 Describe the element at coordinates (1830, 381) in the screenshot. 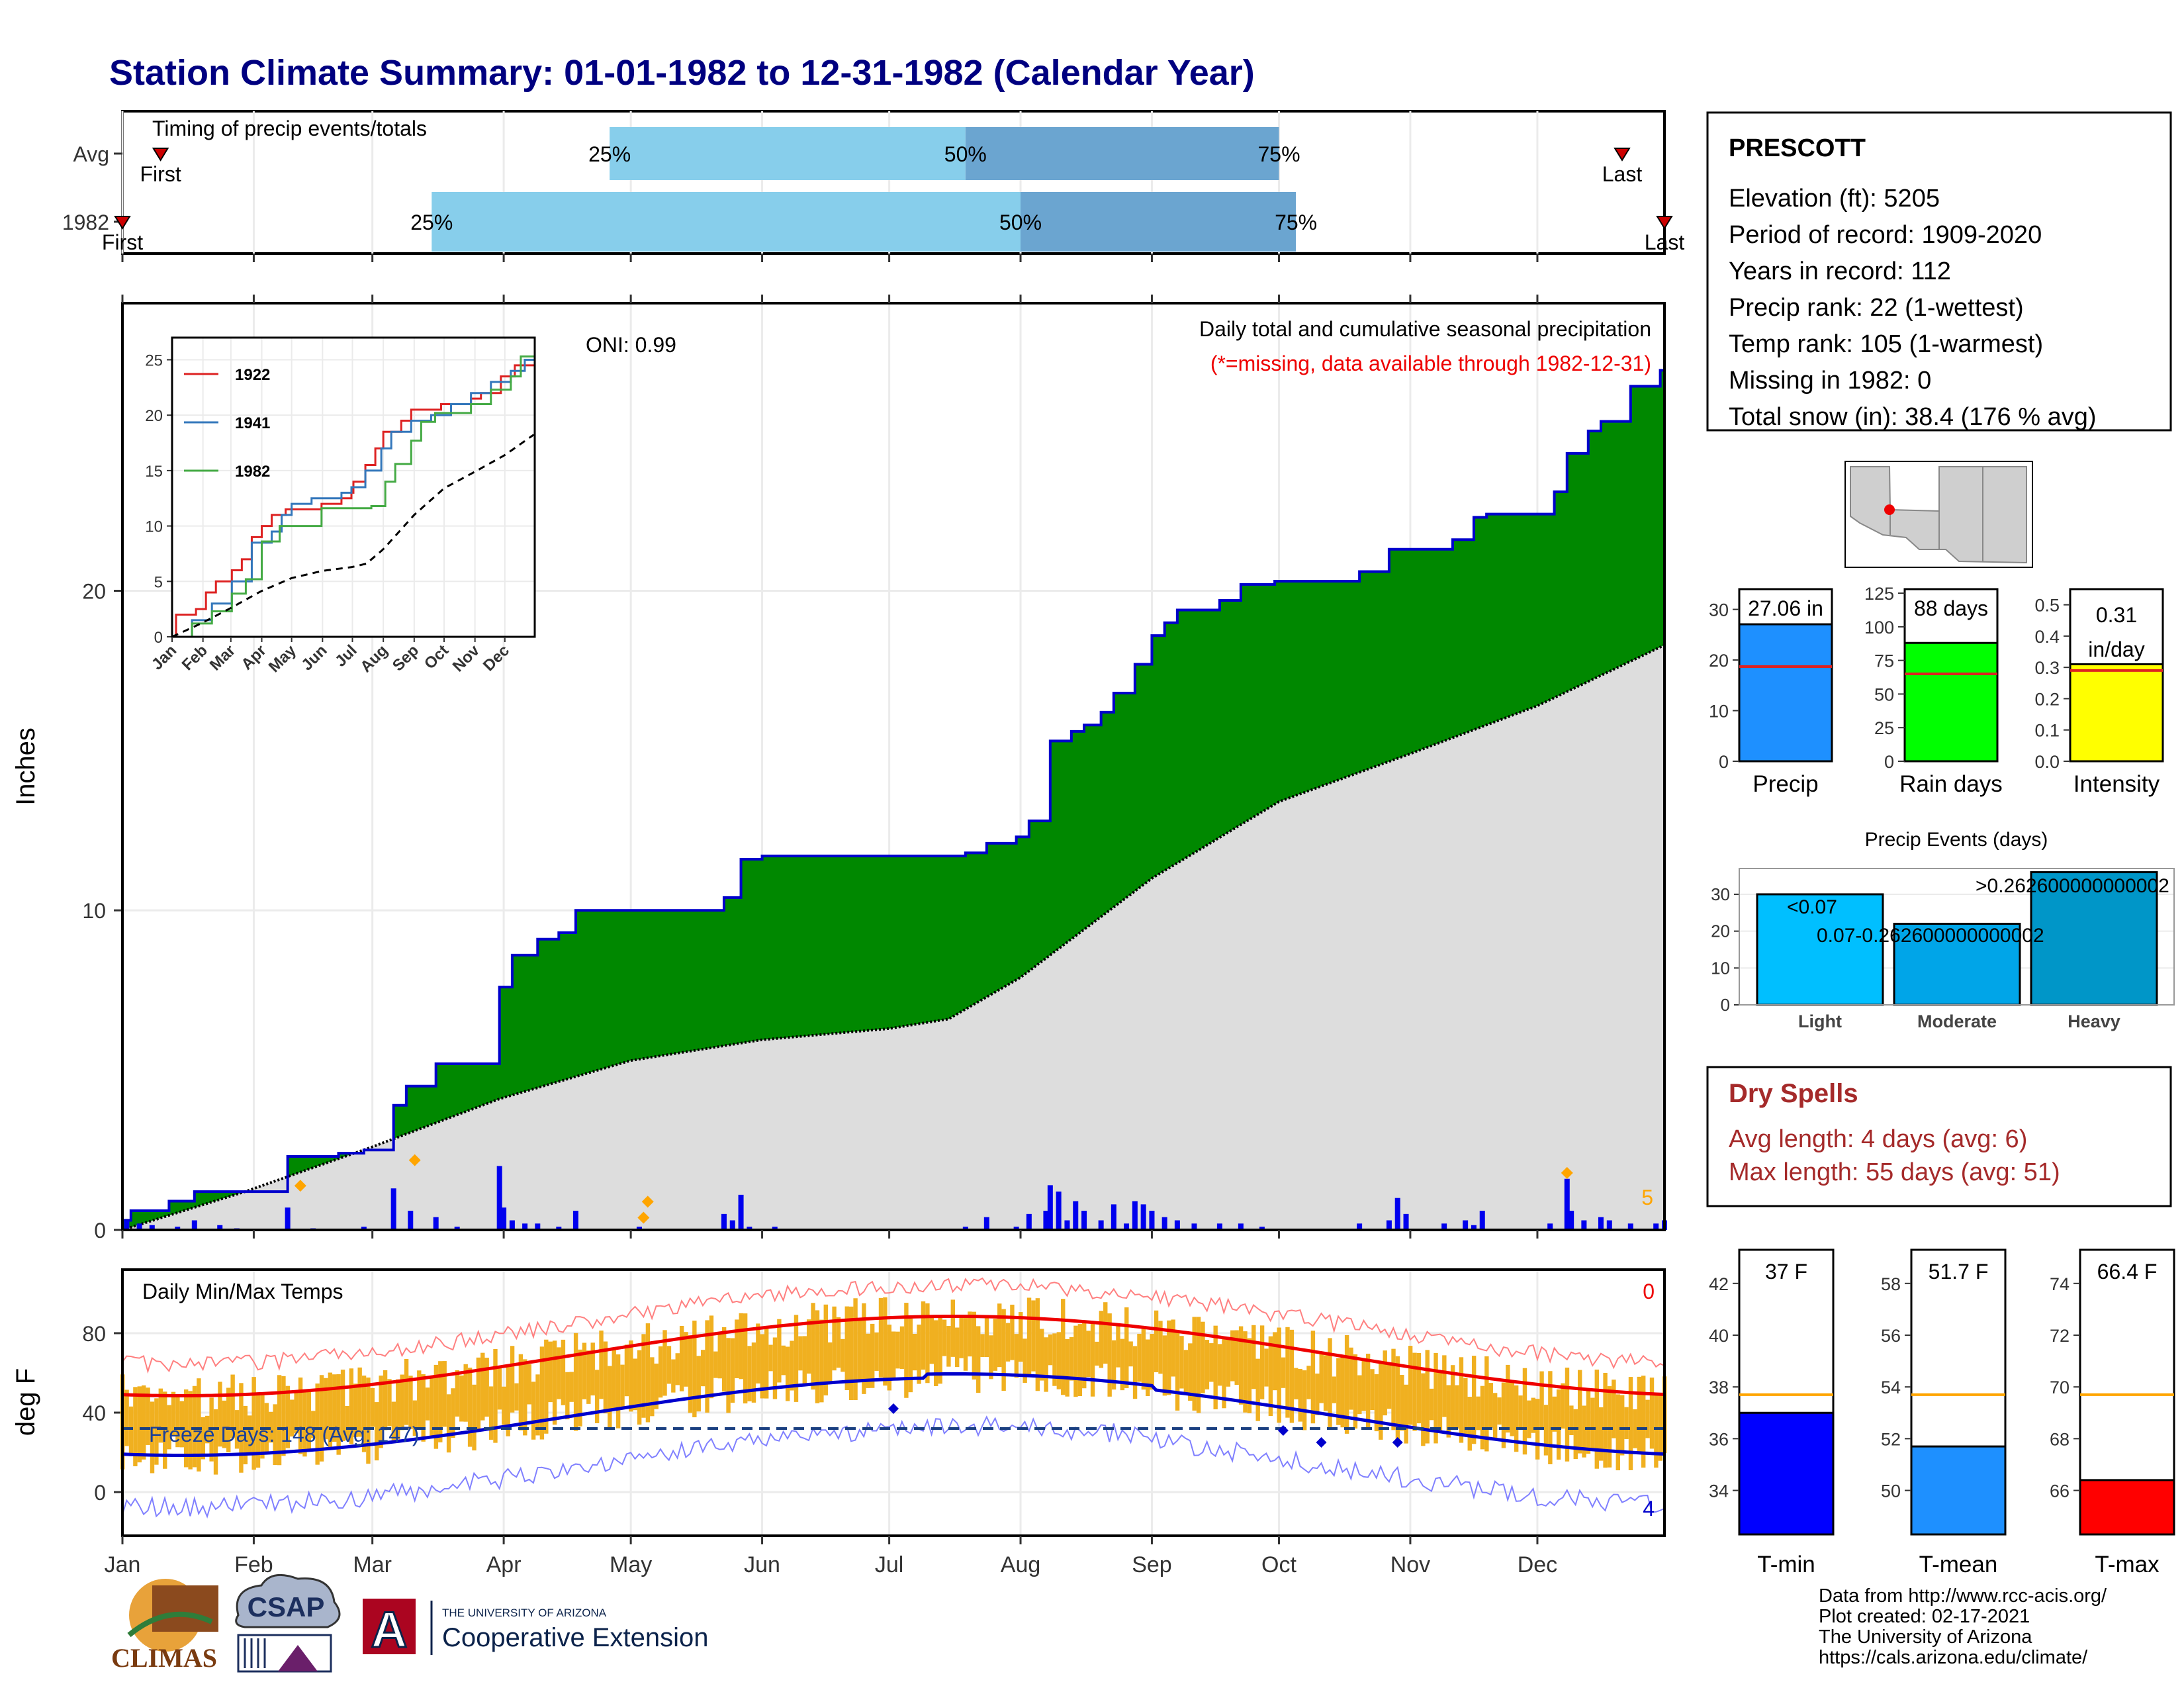

I see `station-info-line: Missing in 1982: 0` at that location.